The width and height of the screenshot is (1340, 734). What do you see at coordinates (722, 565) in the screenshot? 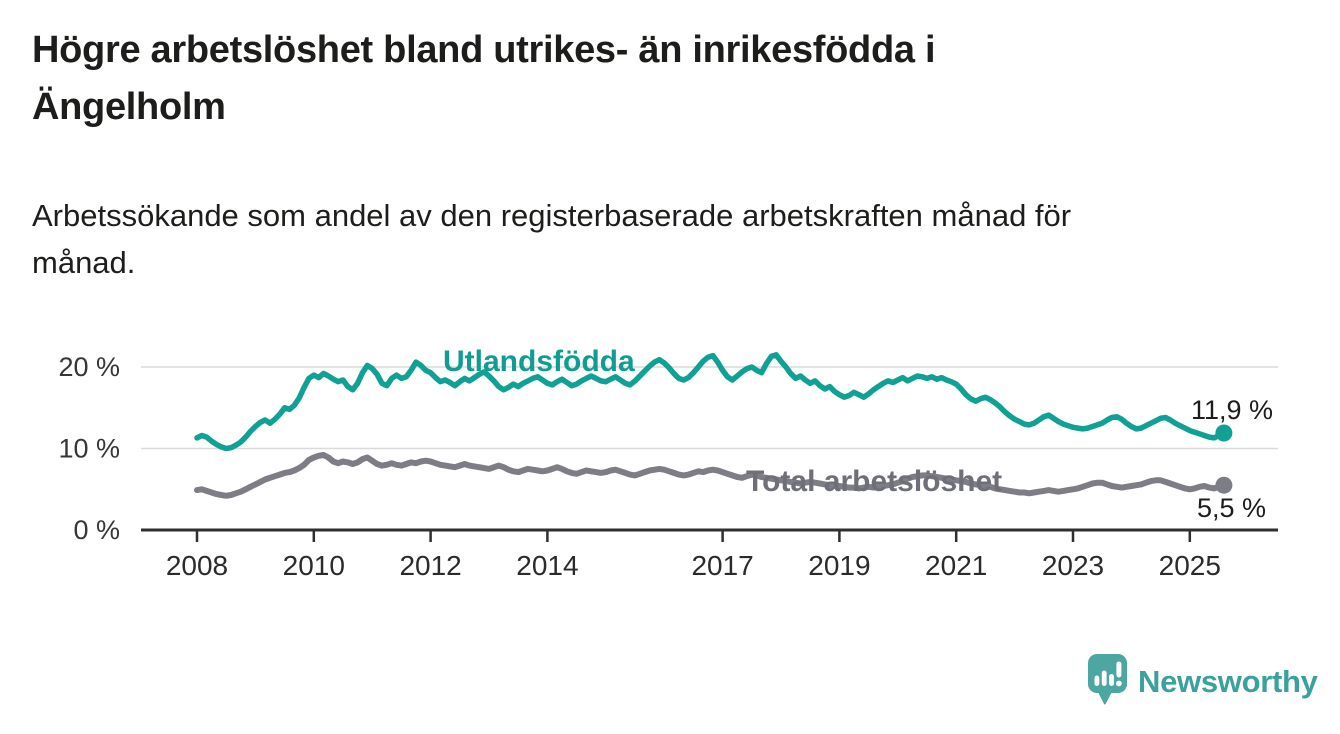
I see `x-tick-label-2017: 2017` at bounding box center [722, 565].